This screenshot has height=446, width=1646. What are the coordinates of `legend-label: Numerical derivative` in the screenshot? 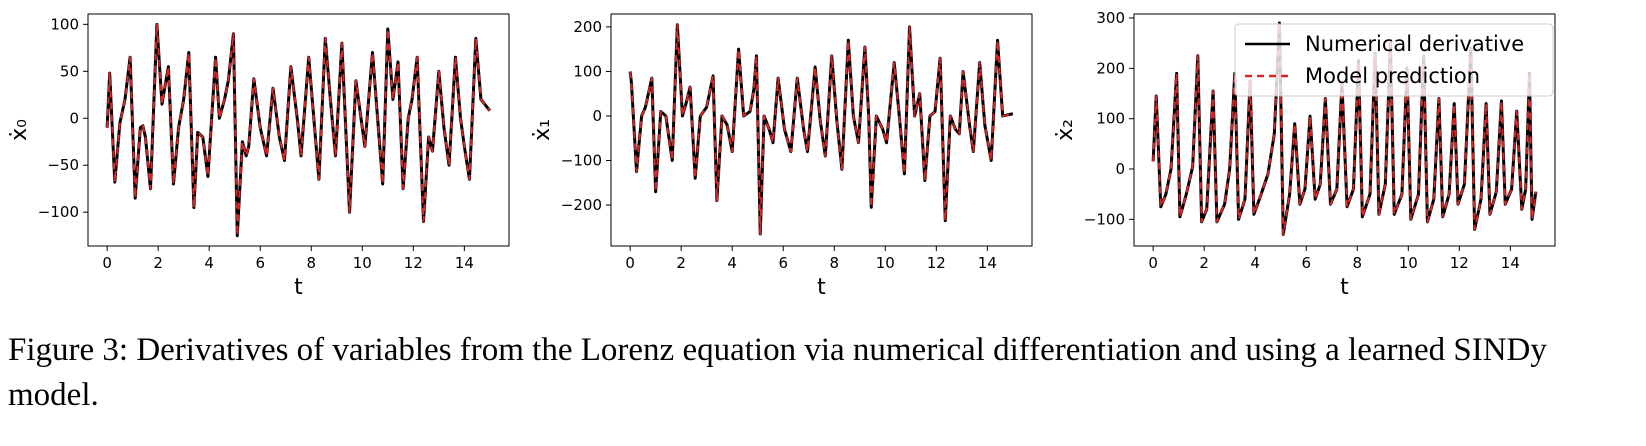 It's located at (1414, 44).